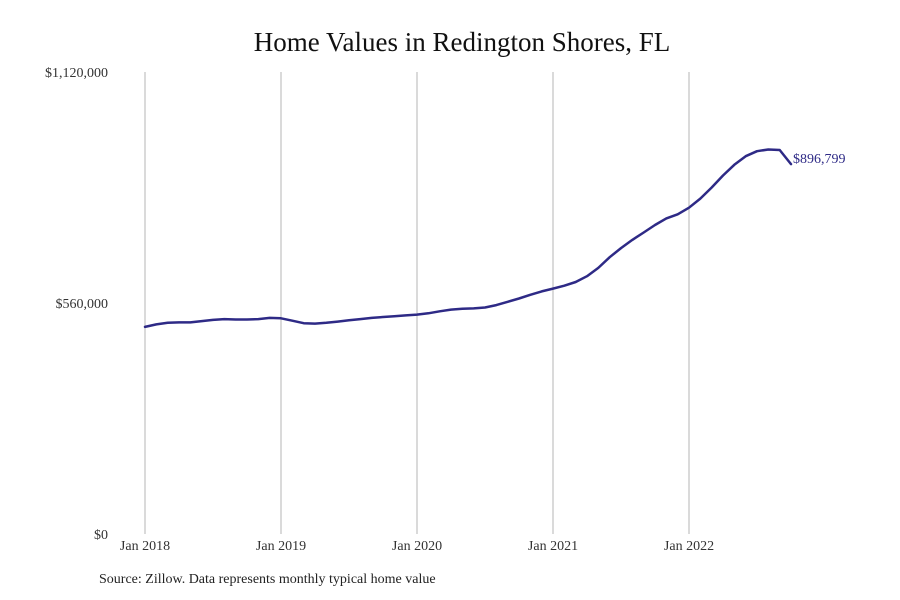 This screenshot has height=600, width=900. I want to click on x-tick-label: Jan 2018, so click(145, 546).